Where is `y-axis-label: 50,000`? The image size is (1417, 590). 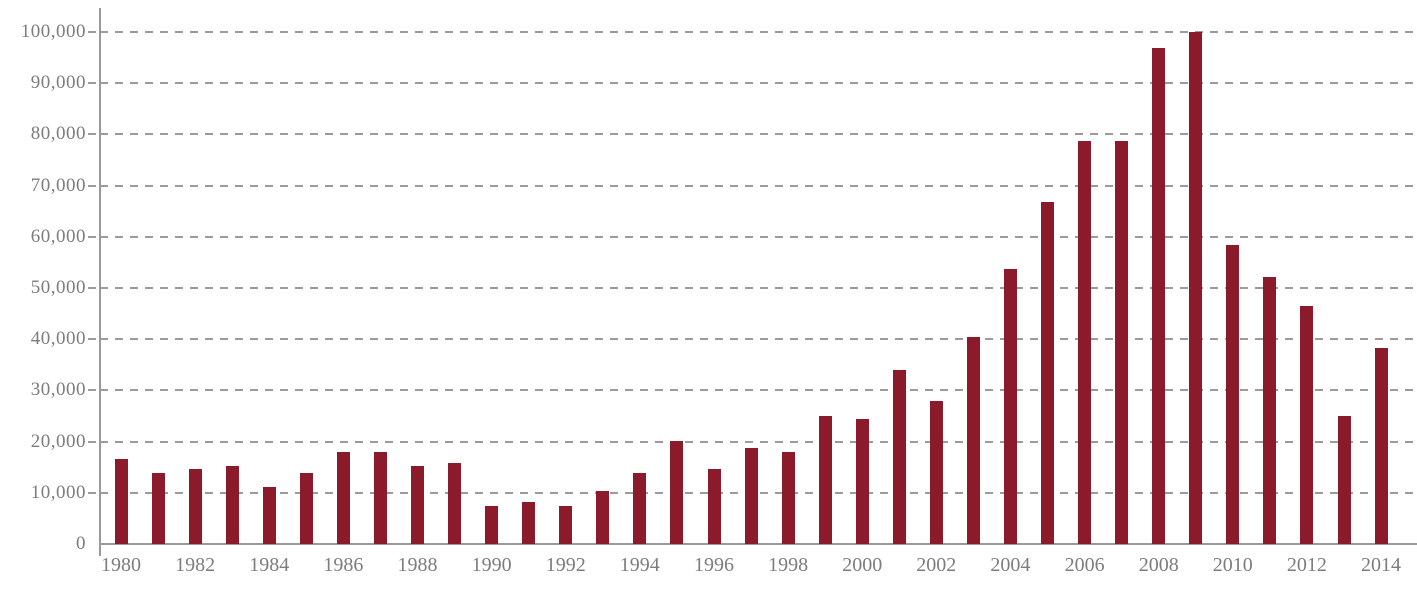
y-axis-label: 50,000 is located at coordinates (58, 287).